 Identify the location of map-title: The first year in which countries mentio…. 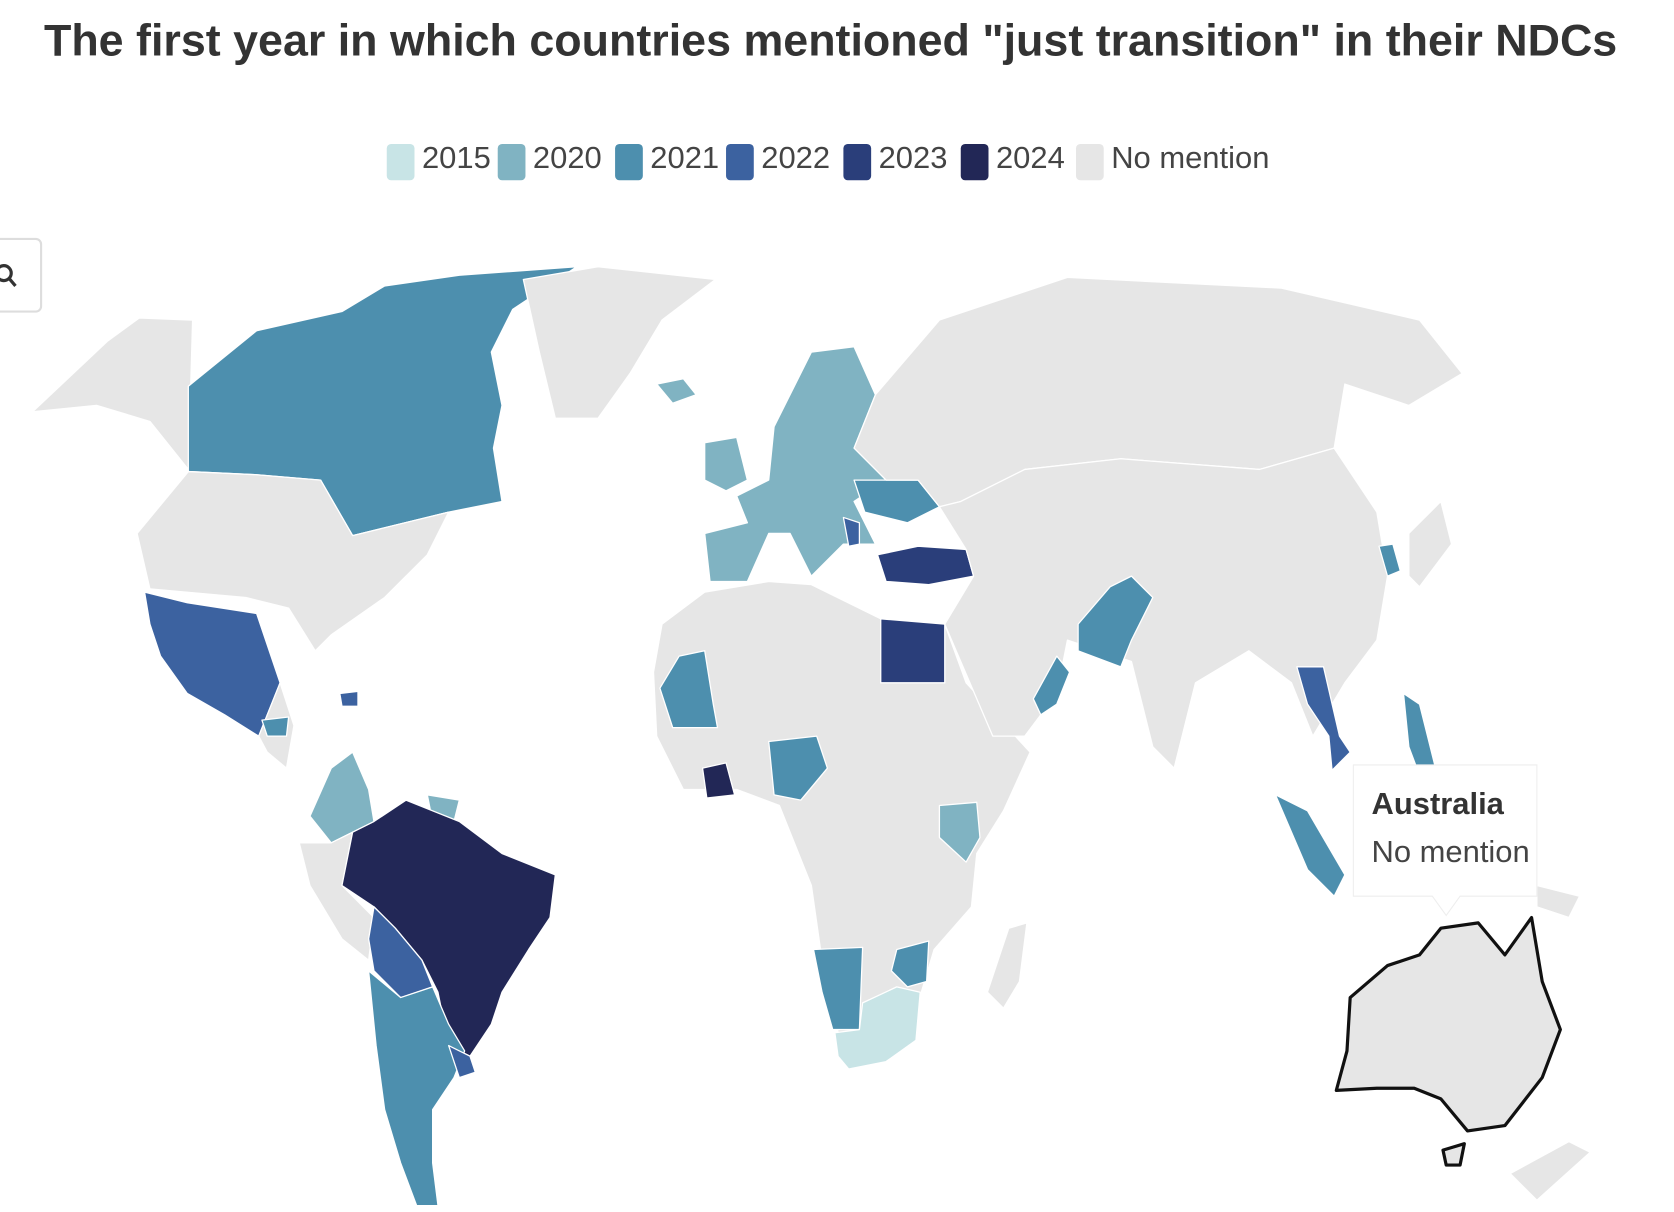
(830, 40).